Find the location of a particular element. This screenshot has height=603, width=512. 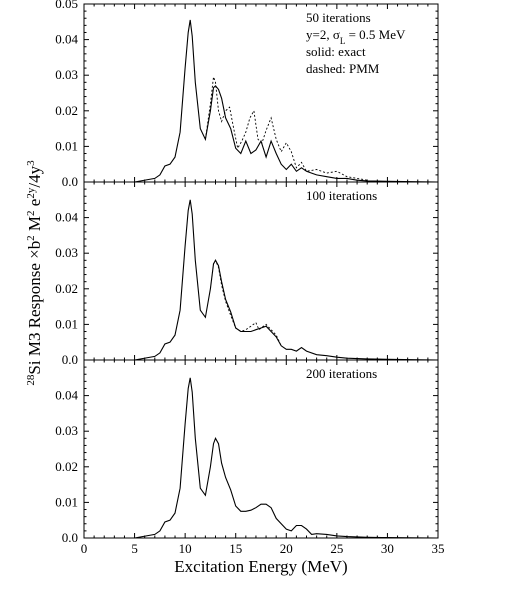

panel-annotation: 50 iterations is located at coordinates (338, 17).